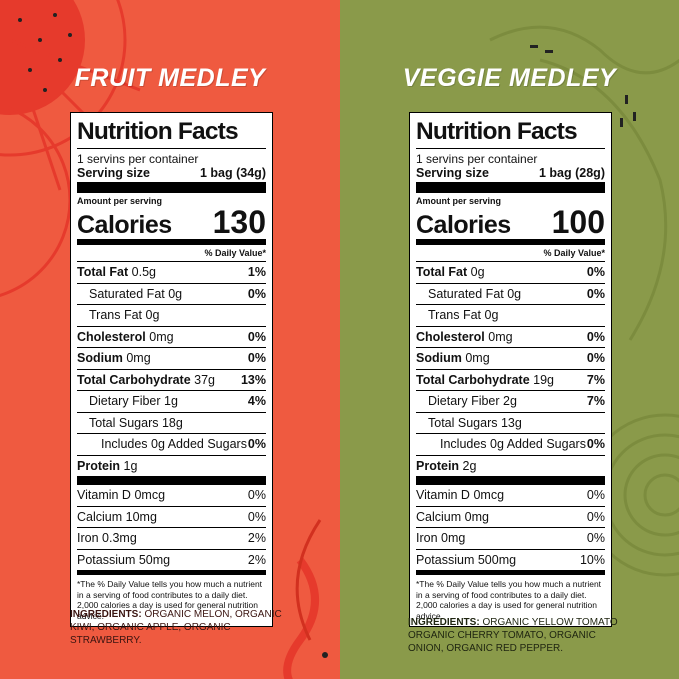 Image resolution: width=679 pixels, height=679 pixels. I want to click on nutrient-row: Total Sugars 13g, so click(510, 422).